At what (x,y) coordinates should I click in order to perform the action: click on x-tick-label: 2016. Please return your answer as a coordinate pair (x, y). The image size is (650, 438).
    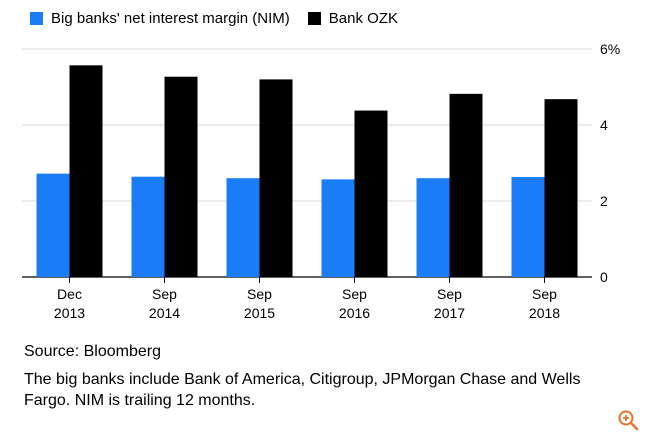
    Looking at the image, I should click on (354, 313).